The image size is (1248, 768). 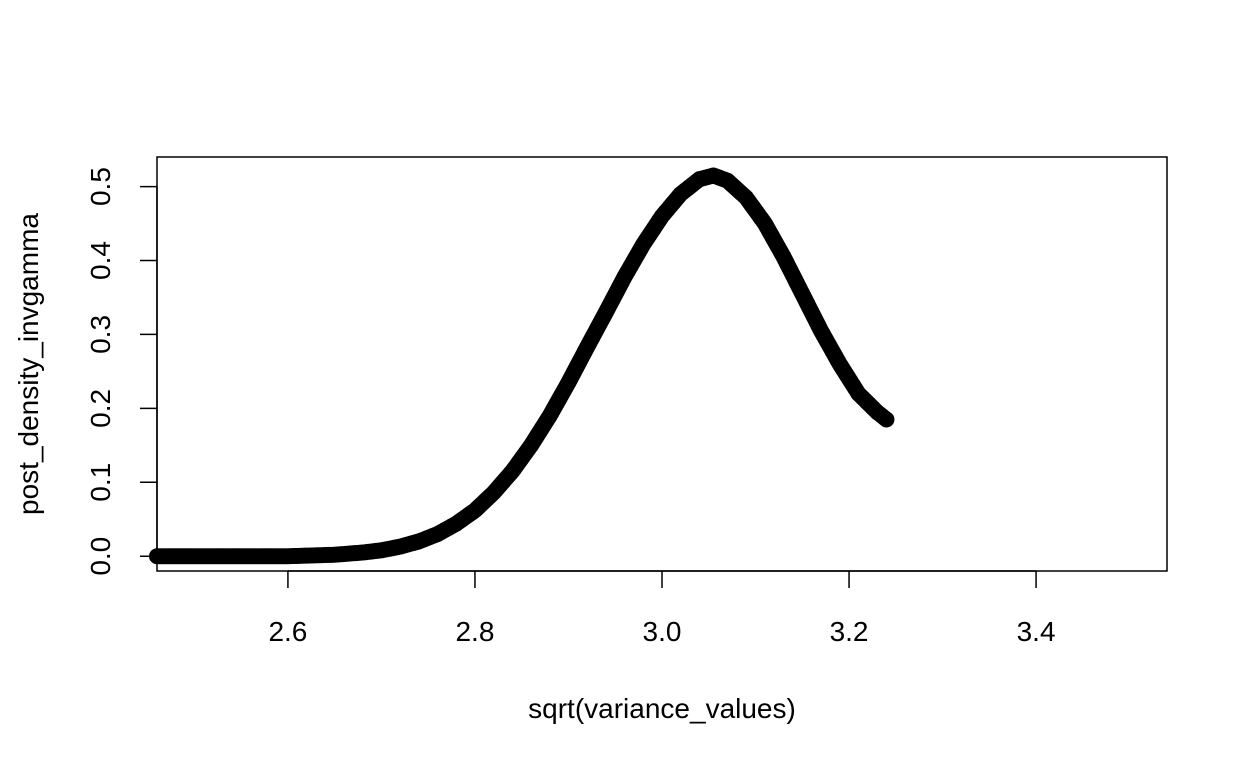 What do you see at coordinates (28, 364) in the screenshot?
I see `y-axis-title: post_density_invgamma` at bounding box center [28, 364].